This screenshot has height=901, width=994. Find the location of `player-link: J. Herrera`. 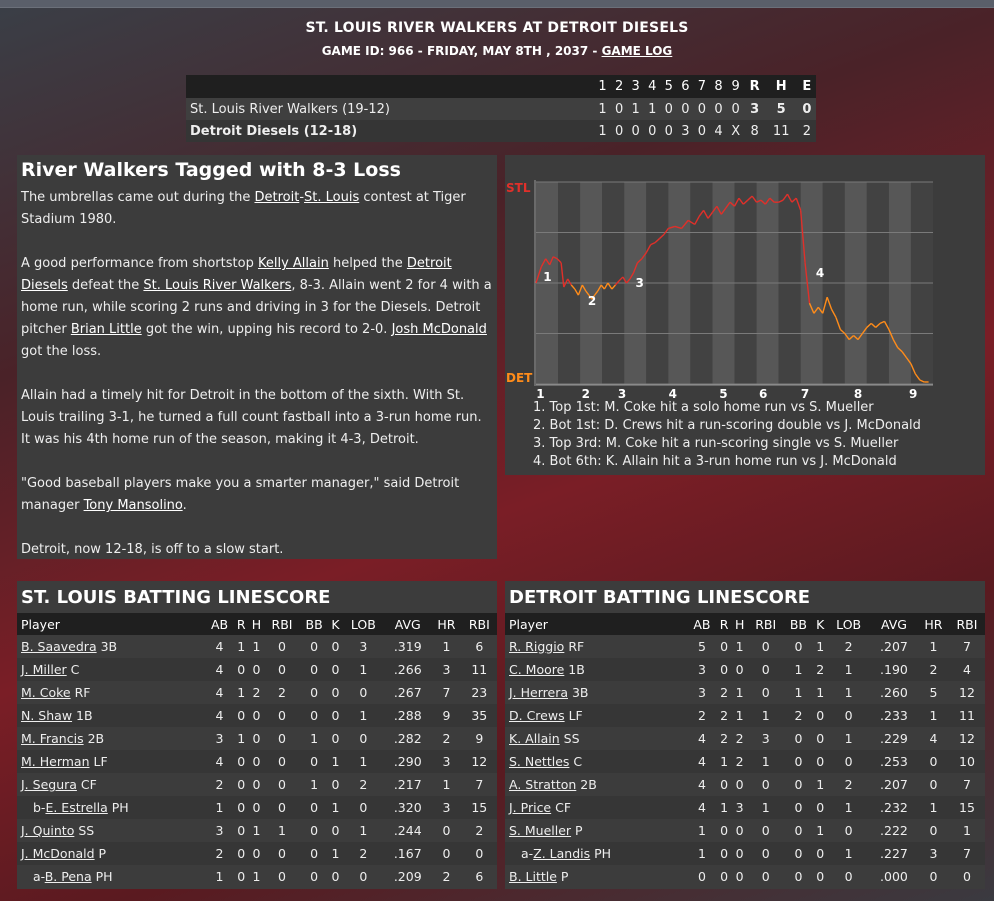

player-link: J. Herrera is located at coordinates (538, 692).